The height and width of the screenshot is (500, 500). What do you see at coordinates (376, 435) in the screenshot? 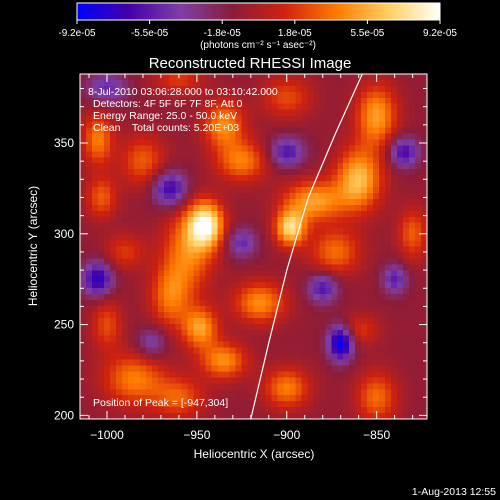
I see `x-tick-label: −850` at bounding box center [376, 435].